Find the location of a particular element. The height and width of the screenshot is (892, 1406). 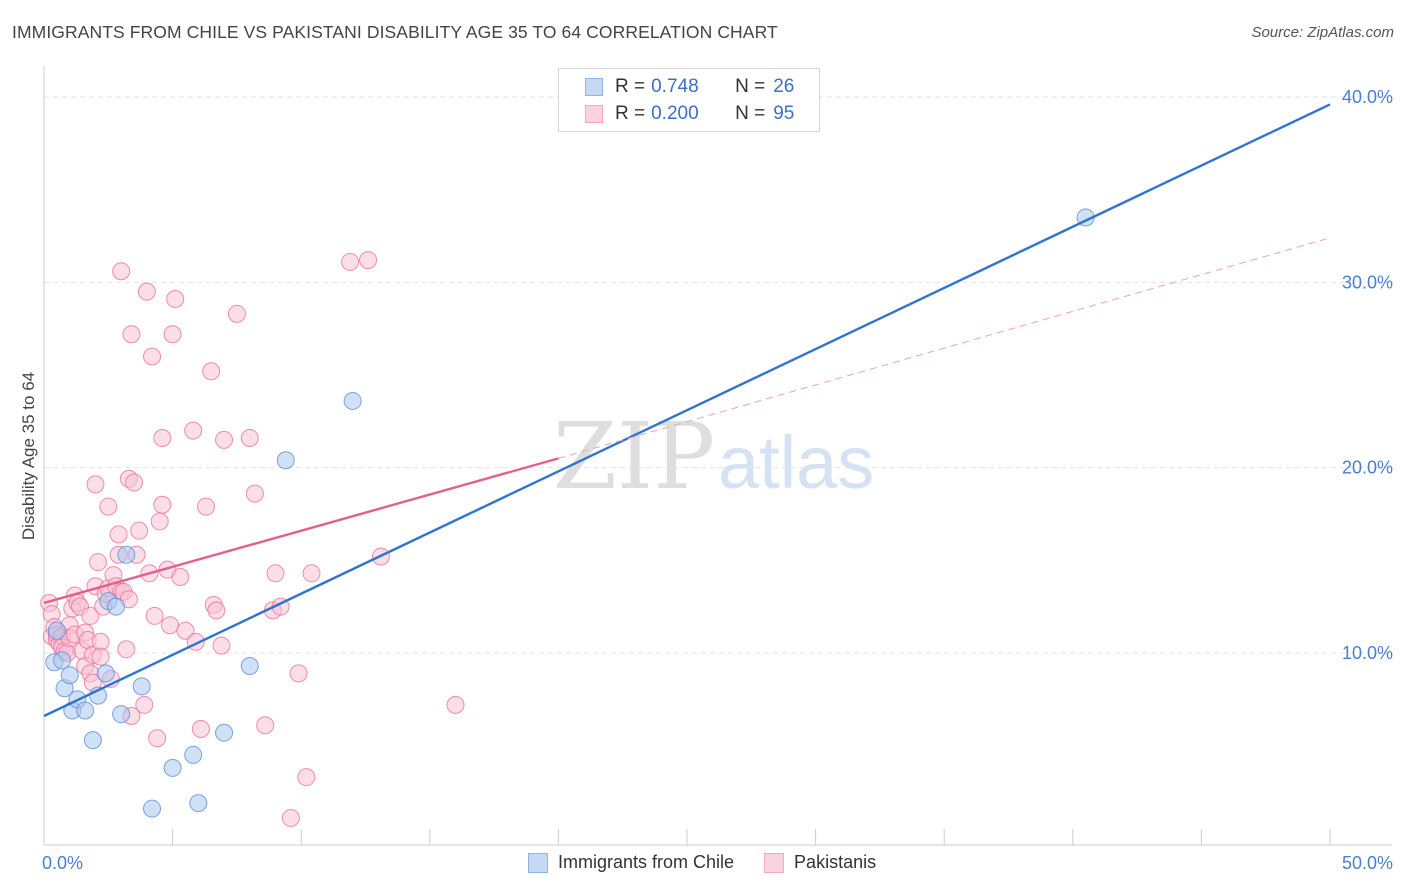

series-legend-chile: Immigrants from Chile is located at coordinates (631, 862).